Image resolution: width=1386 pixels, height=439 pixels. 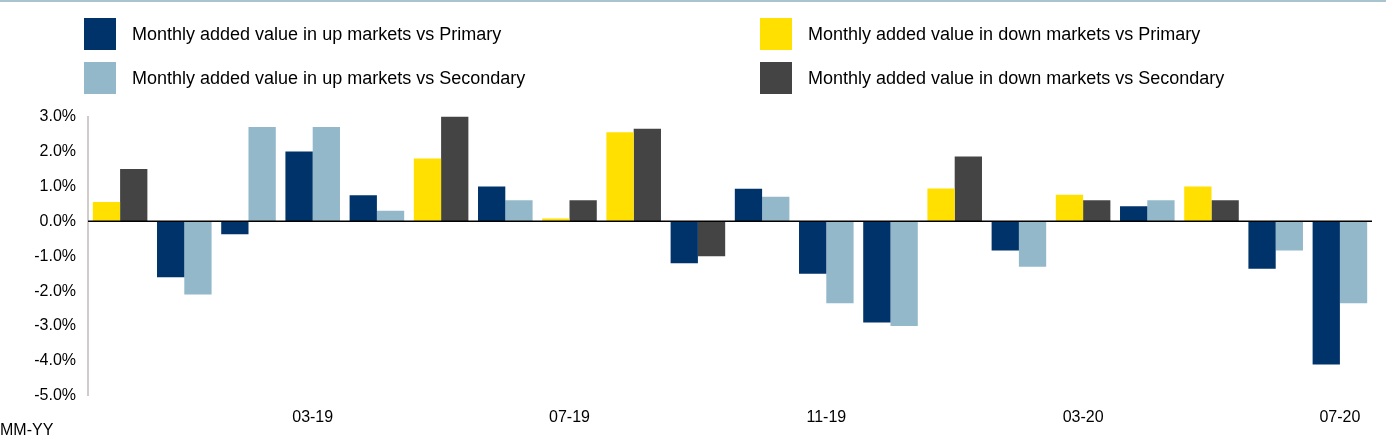 What do you see at coordinates (1083, 416) in the screenshot?
I see `x-tick-label: 03-20` at bounding box center [1083, 416].